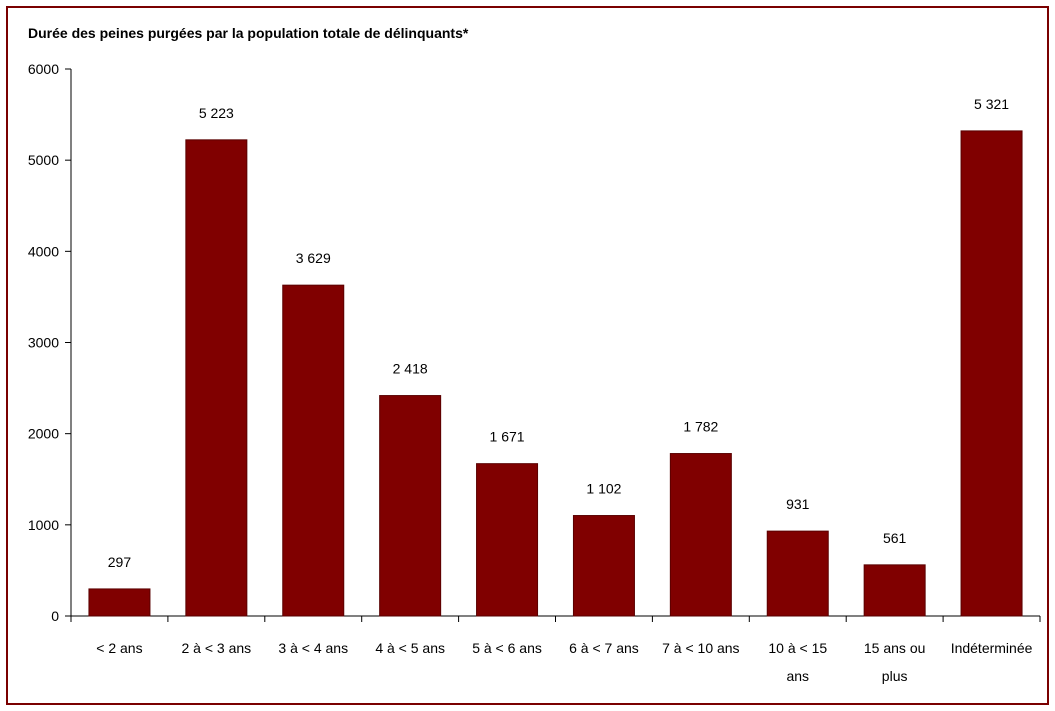 The width and height of the screenshot is (1055, 711). What do you see at coordinates (797, 676) in the screenshot?
I see `category-label: ans` at bounding box center [797, 676].